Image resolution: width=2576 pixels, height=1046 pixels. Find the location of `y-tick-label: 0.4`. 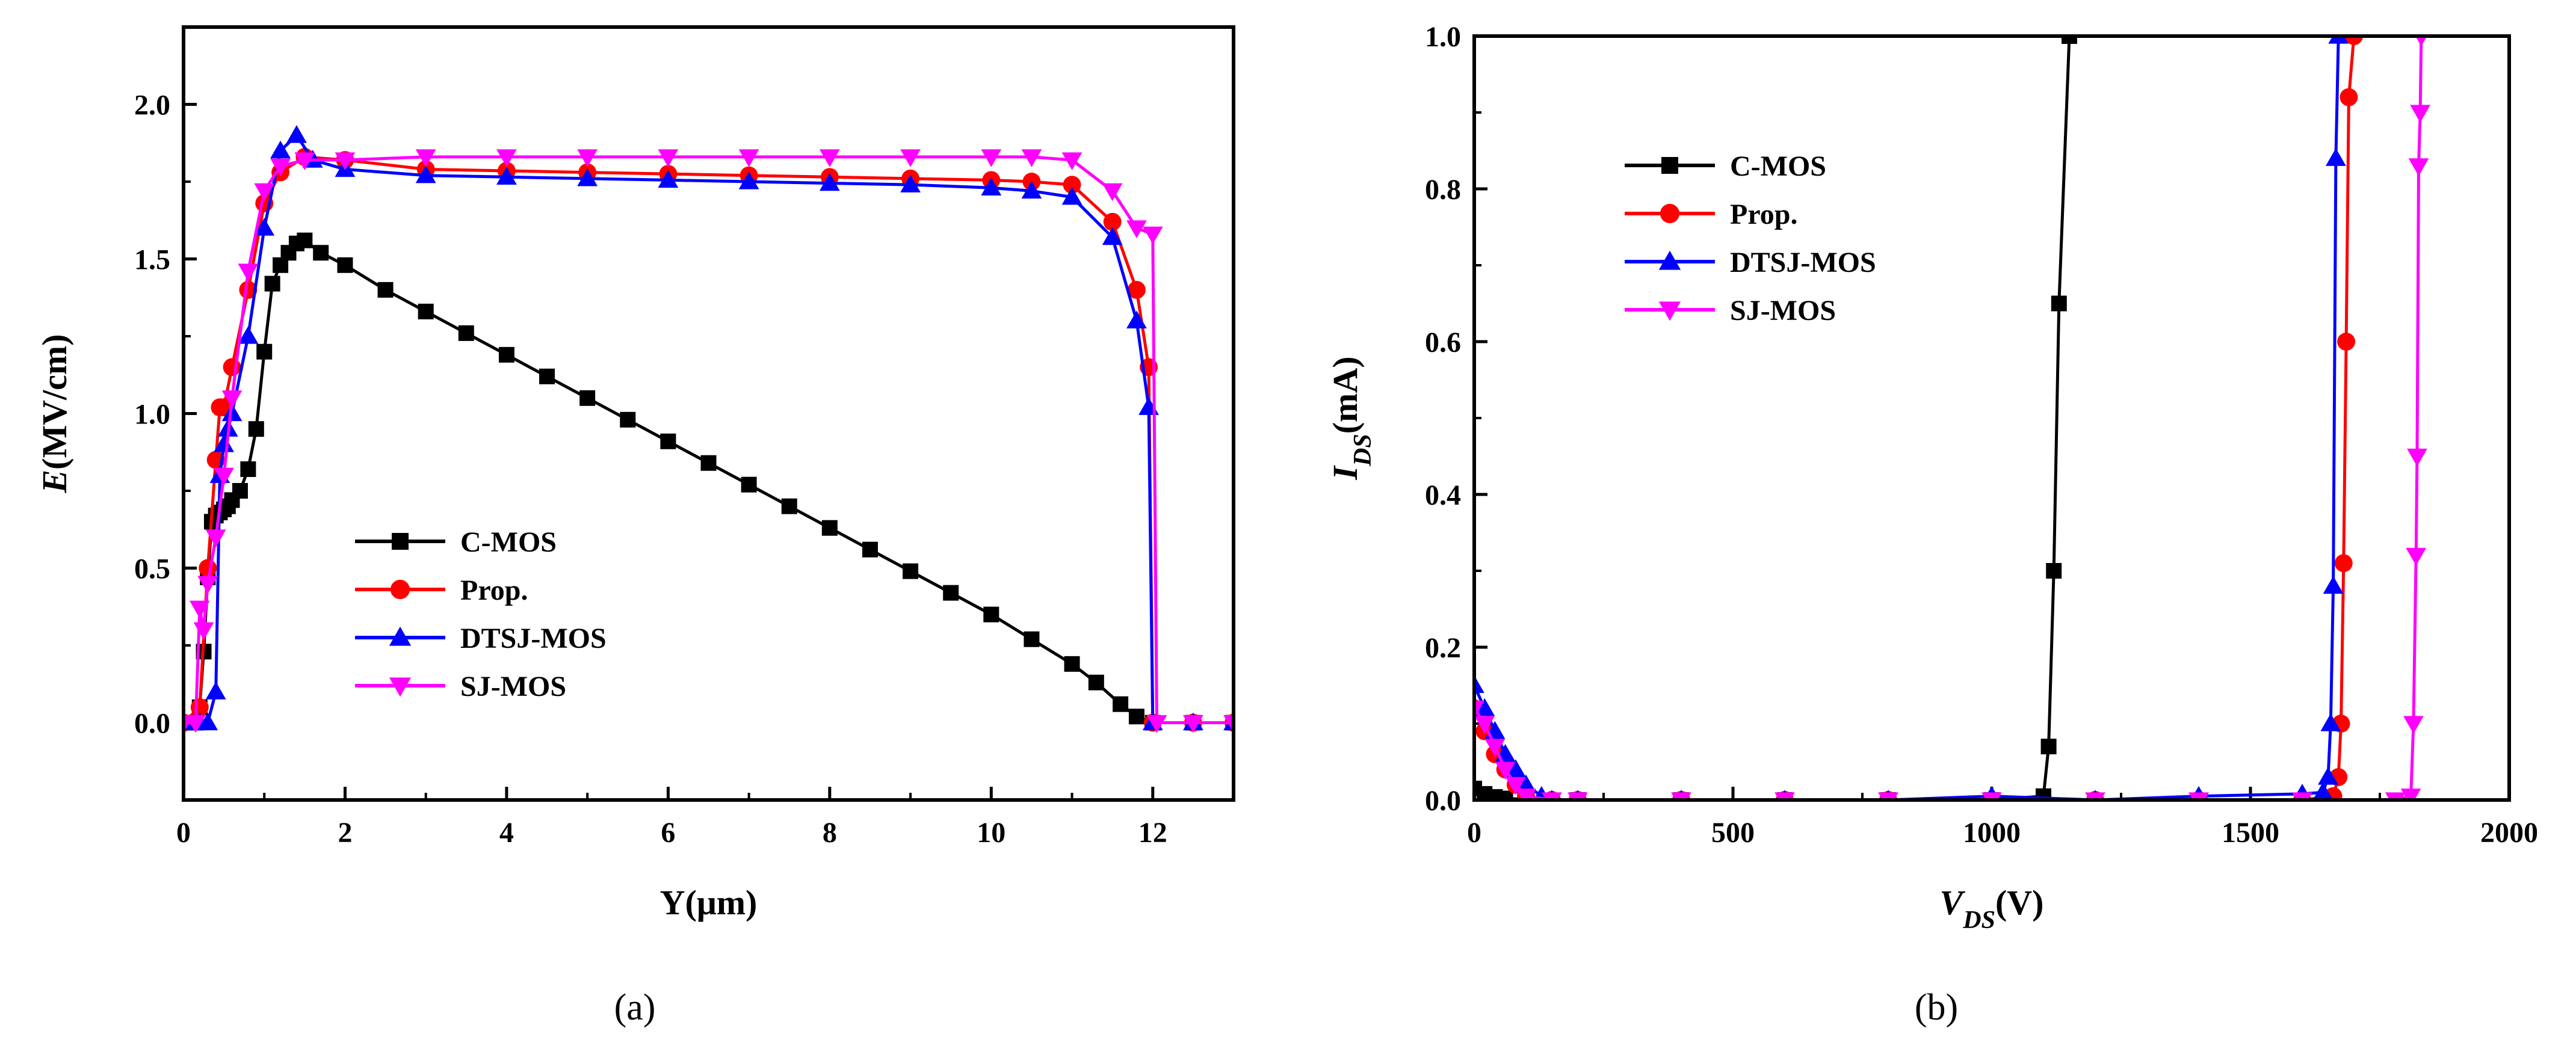

y-tick-label: 0.4 is located at coordinates (1443, 495).